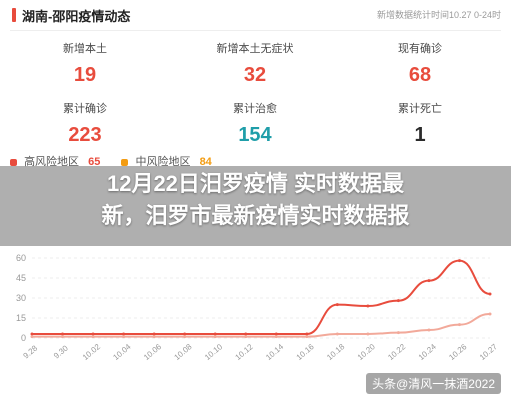 The height and width of the screenshot is (405, 511). Describe the element at coordinates (458, 352) in the screenshot. I see `x-tick-label: 10.26` at that location.